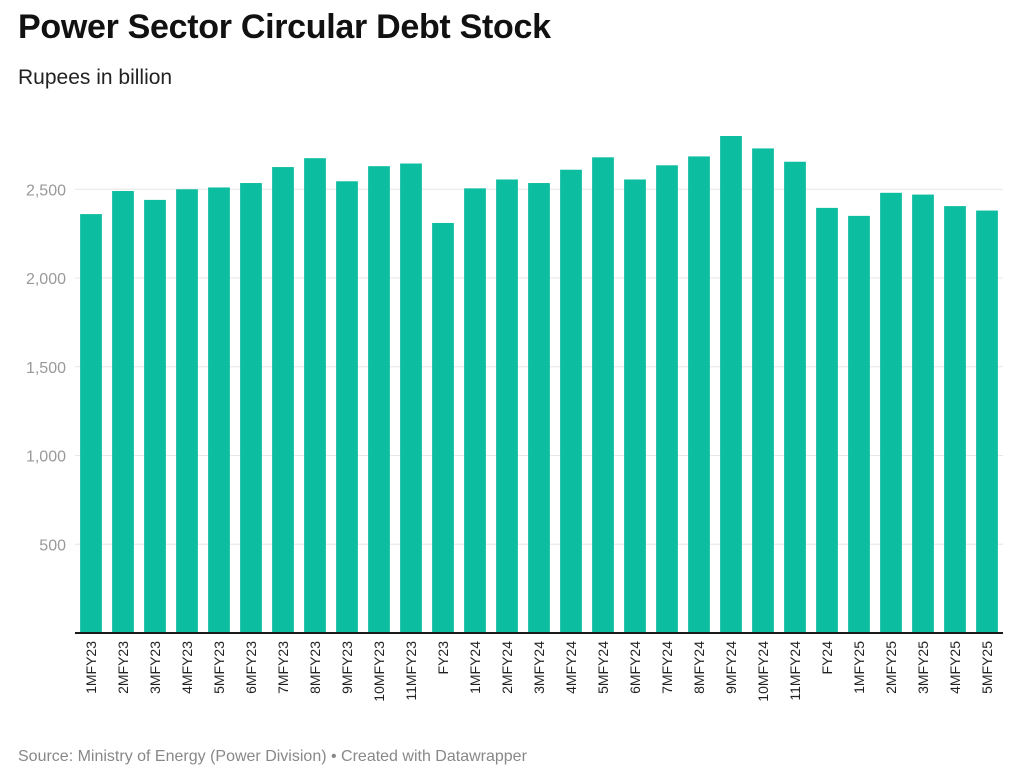 This screenshot has height=781, width=1024. Describe the element at coordinates (603, 667) in the screenshot. I see `x-tick-label: 5MFY24` at that location.